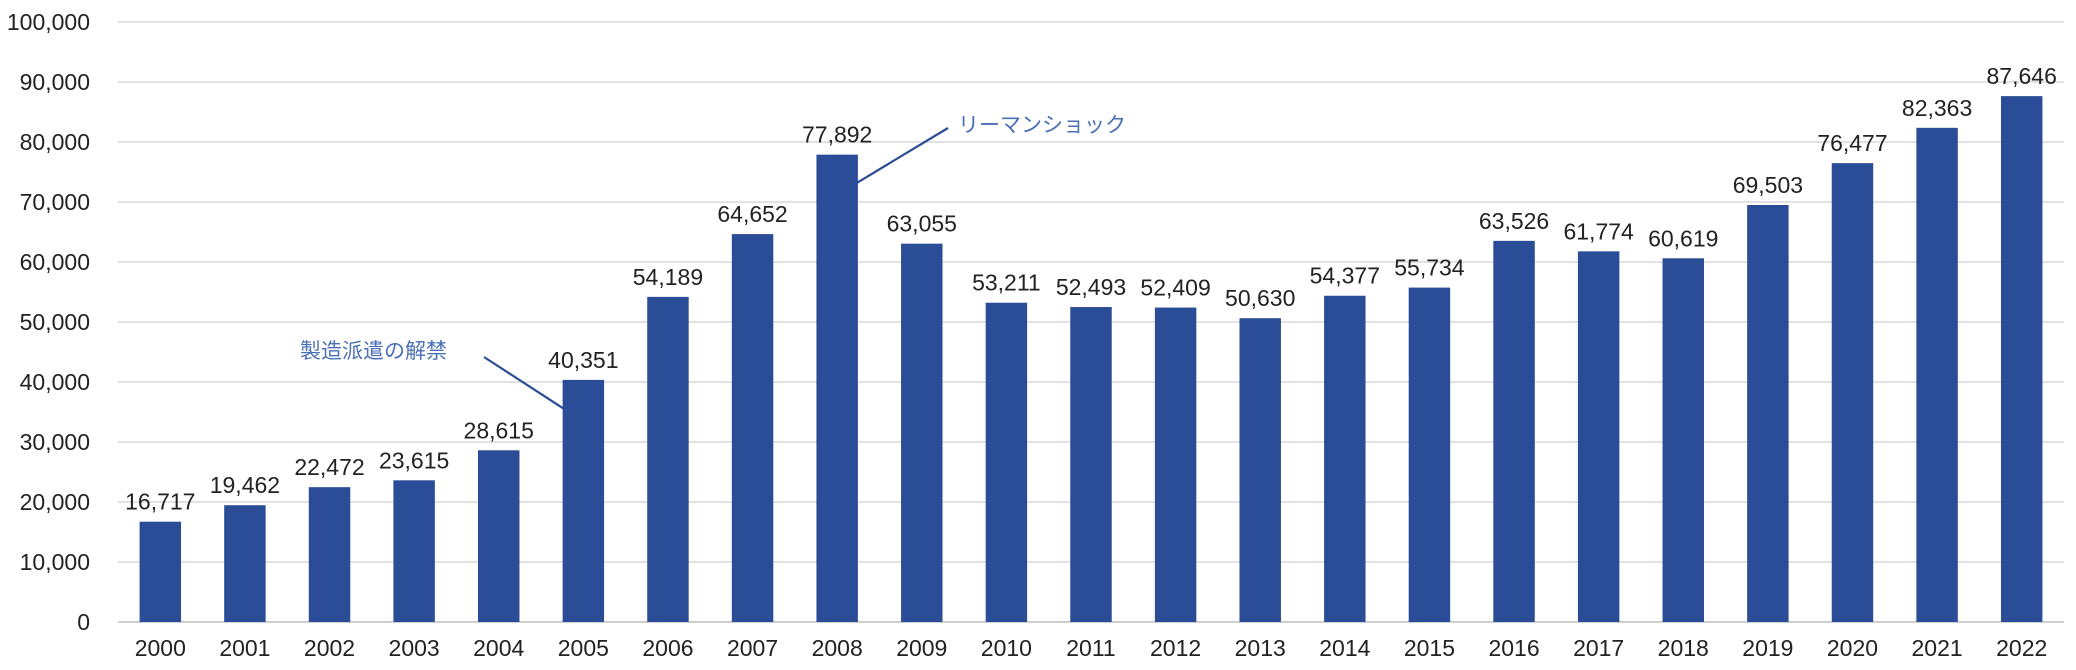 The image size is (2076, 670). What do you see at coordinates (1345, 276) in the screenshot?
I see `data-label: 54,377` at bounding box center [1345, 276].